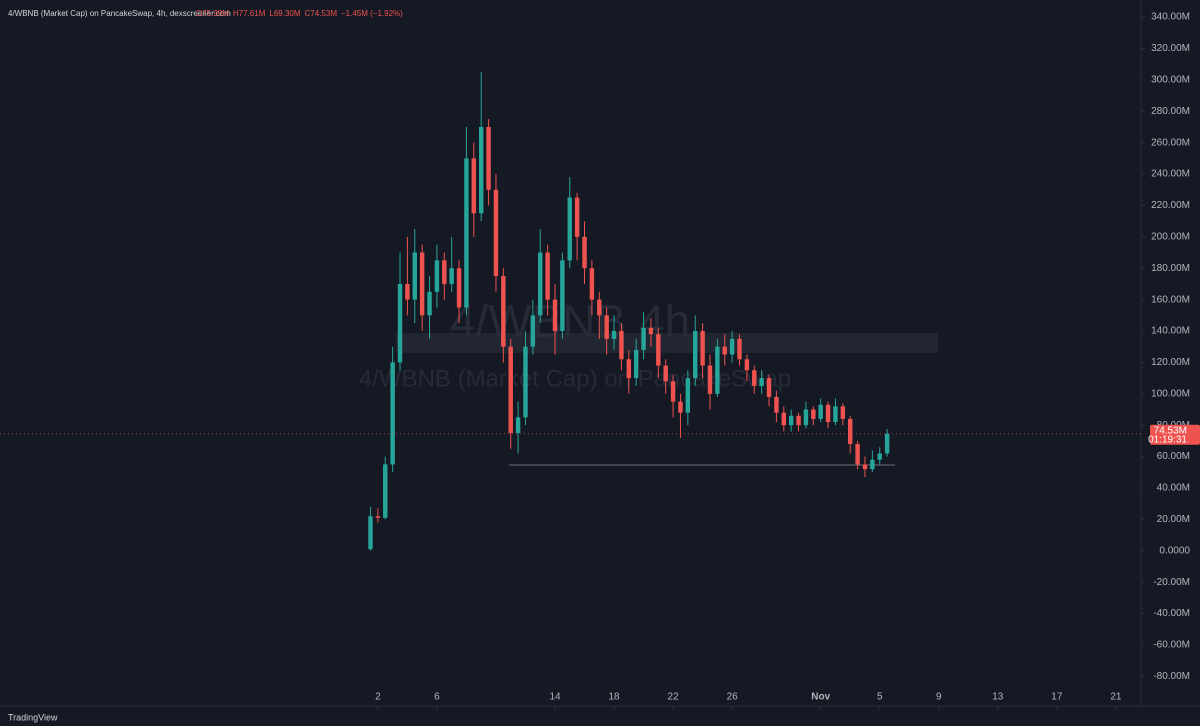 This screenshot has height=726, width=1200. Describe the element at coordinates (249, 13) in the screenshot. I see `ohlc-value: H77.61M` at that location.